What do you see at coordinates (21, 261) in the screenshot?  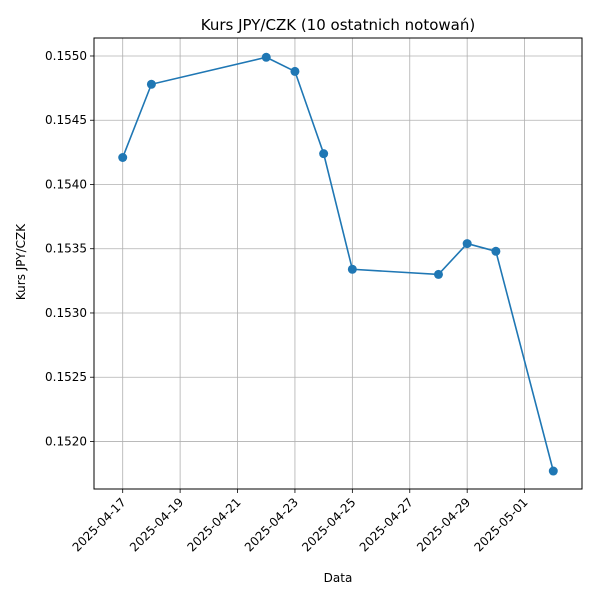 I see `y-axis-label: Kurs JPY/CZK` at bounding box center [21, 261].